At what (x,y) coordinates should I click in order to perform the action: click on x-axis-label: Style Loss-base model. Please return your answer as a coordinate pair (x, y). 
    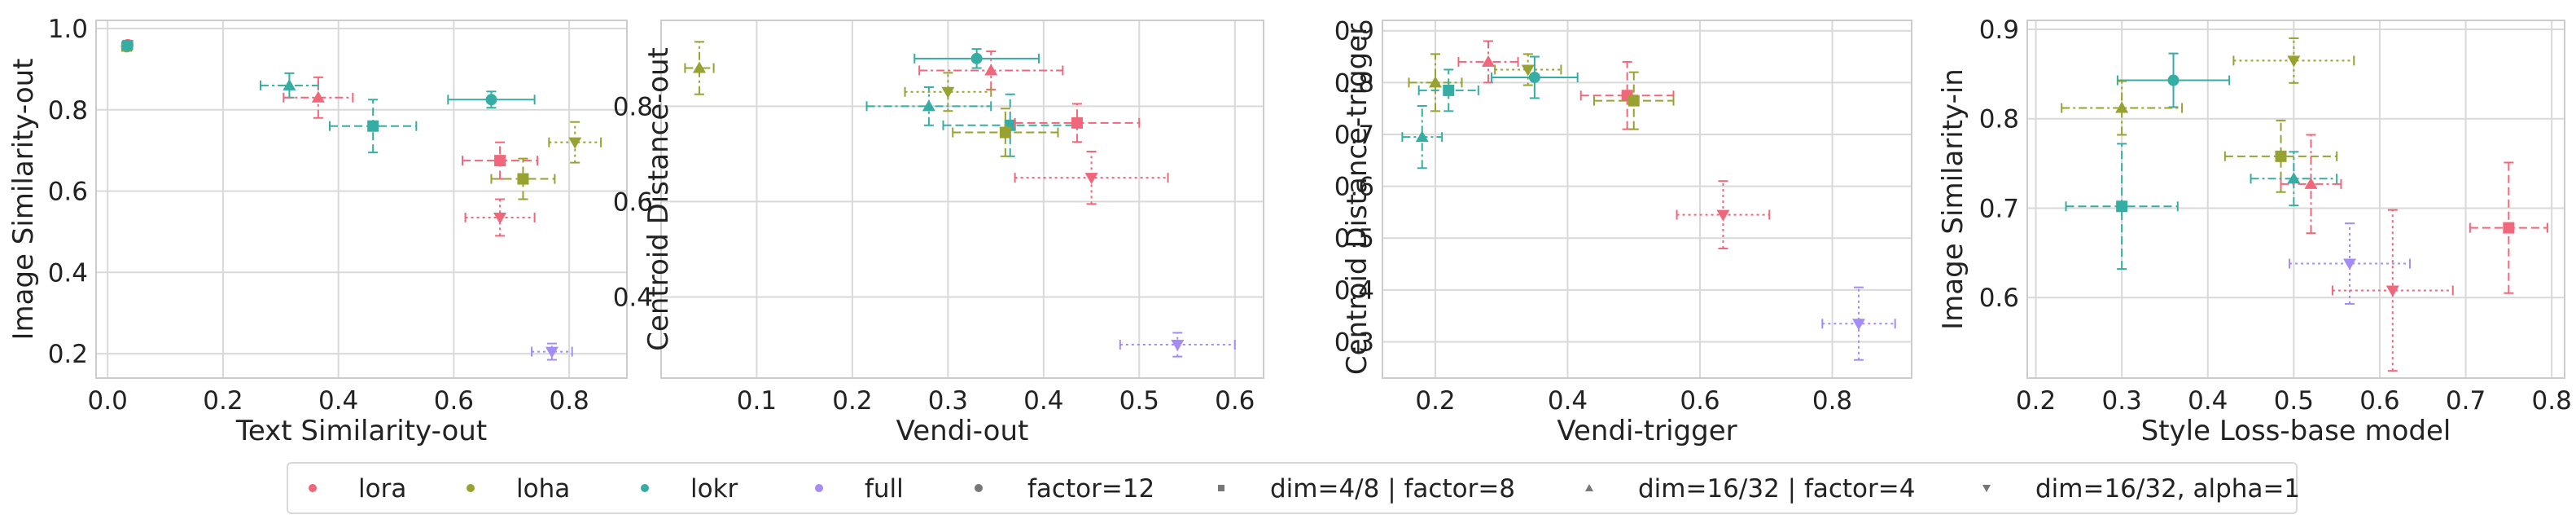
    Looking at the image, I should click on (2296, 431).